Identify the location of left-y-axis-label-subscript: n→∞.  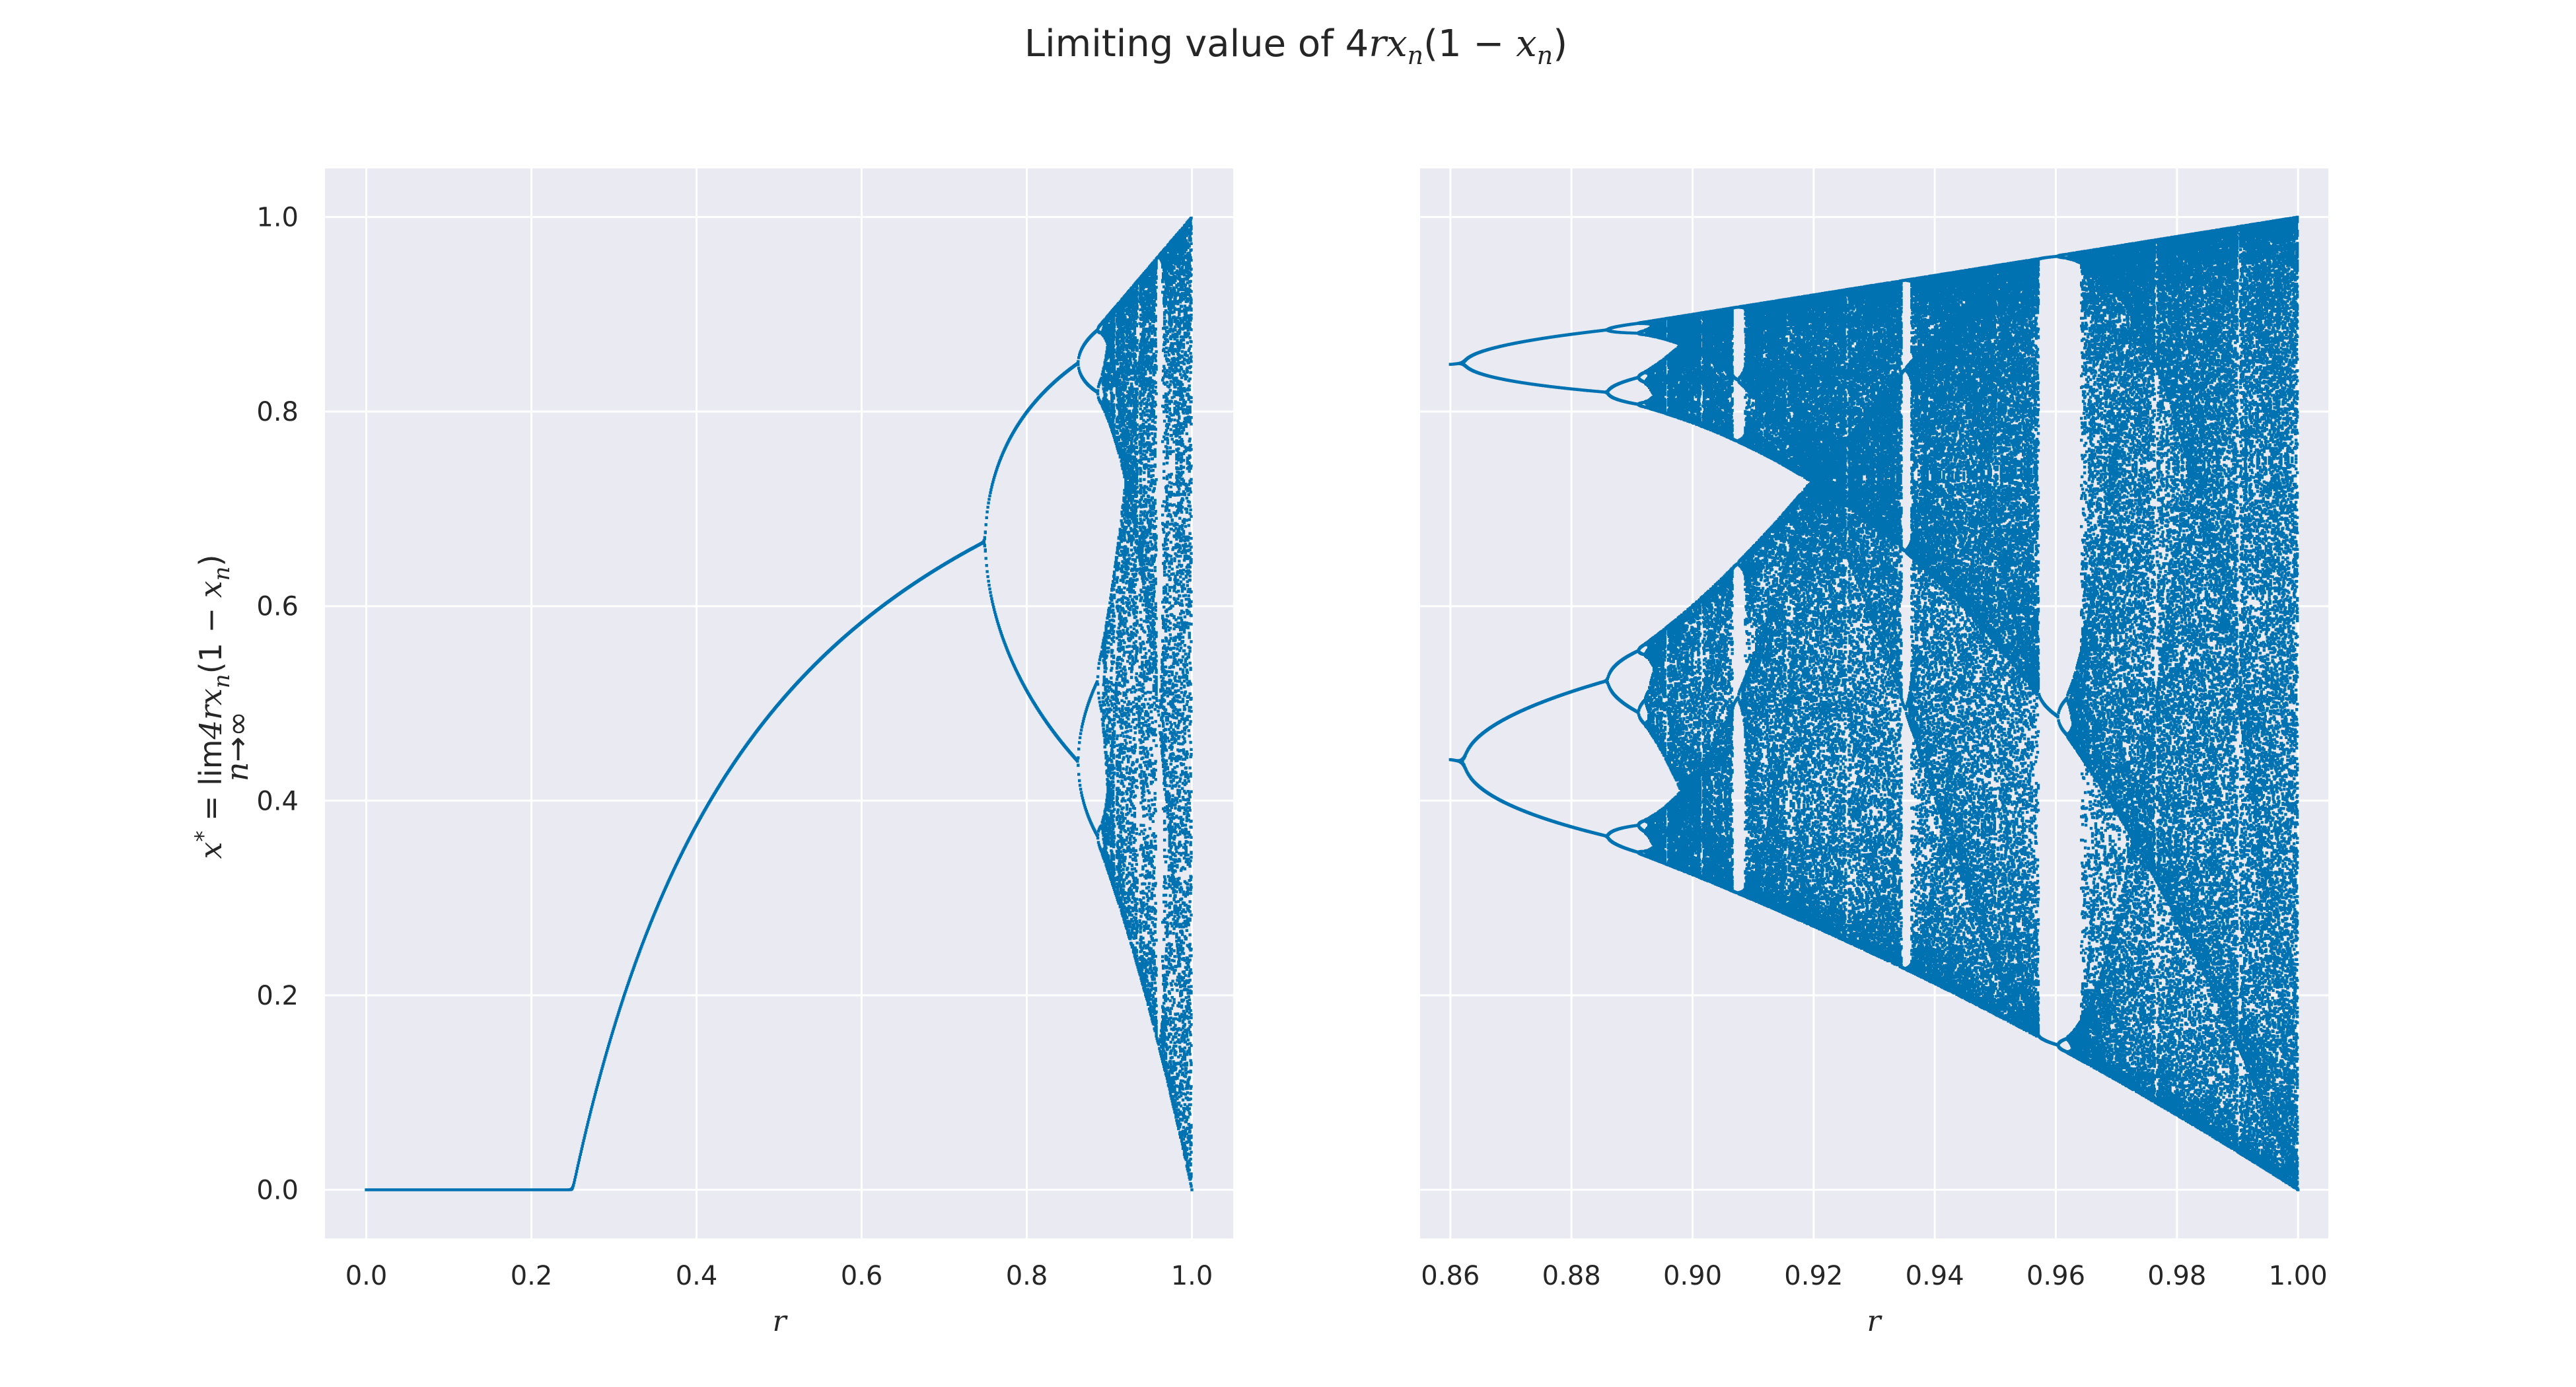
(237, 746).